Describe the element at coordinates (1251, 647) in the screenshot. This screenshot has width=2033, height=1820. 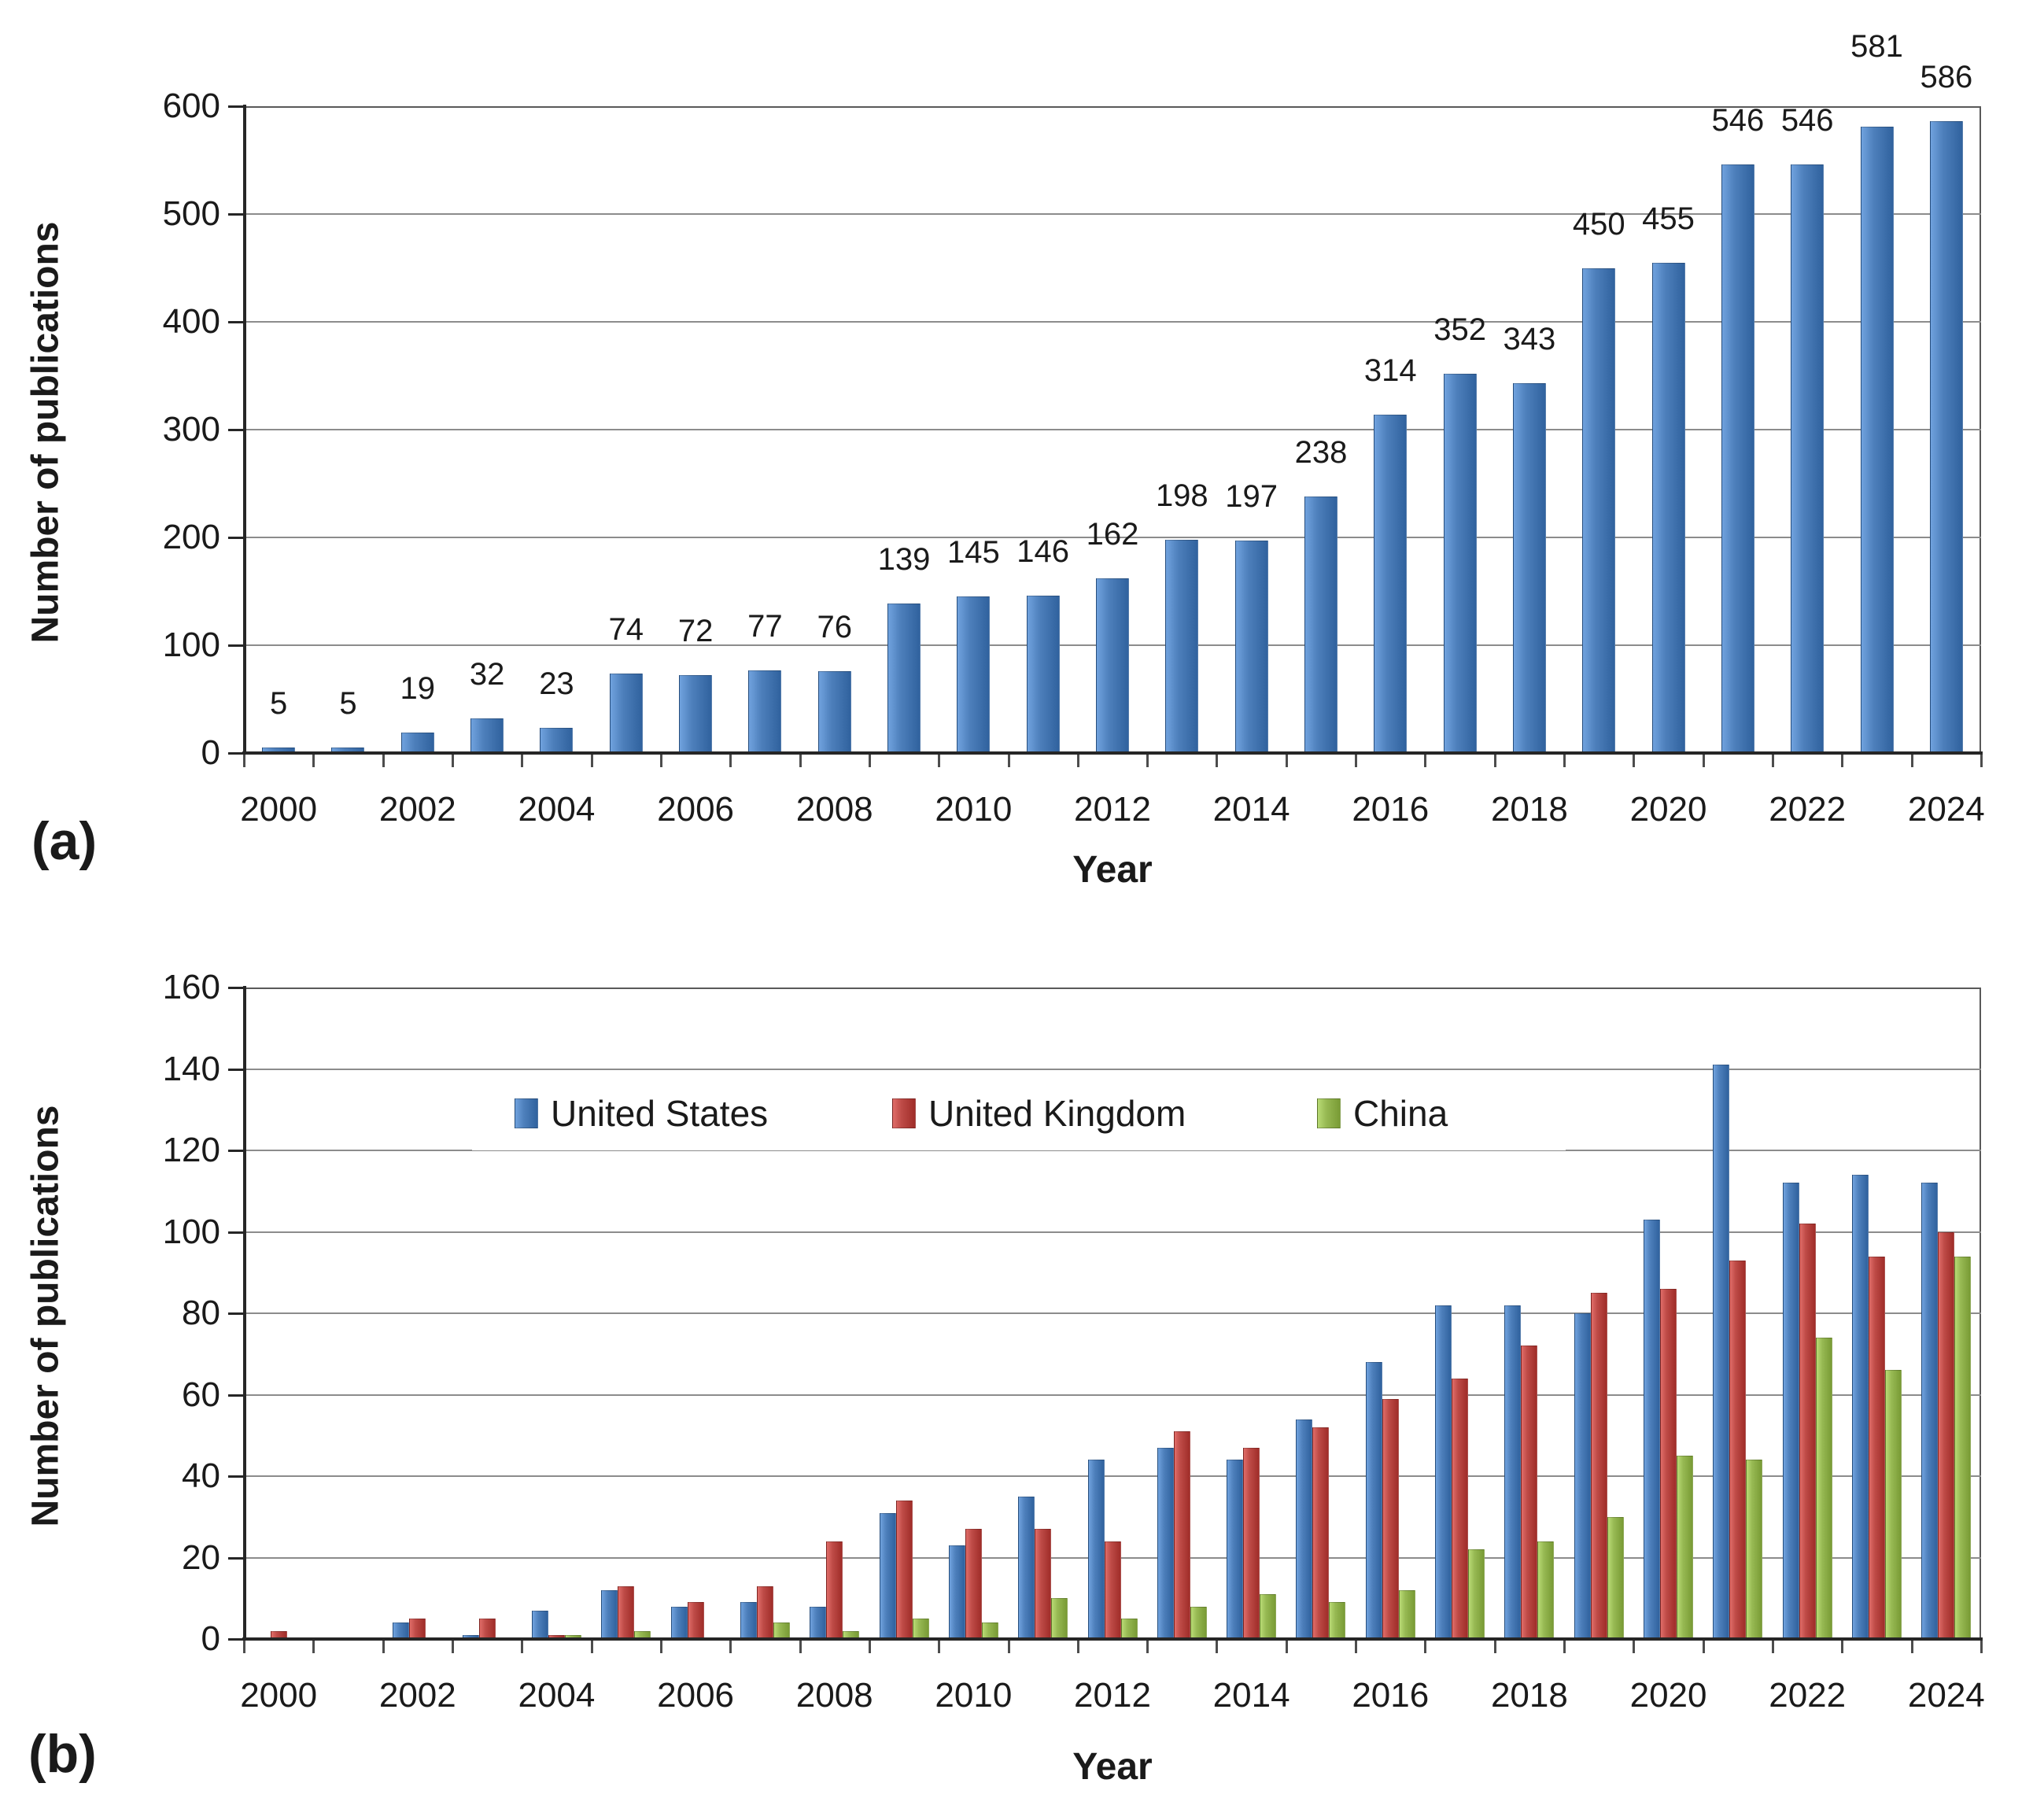
I see `chart-a-bar-2014` at that location.